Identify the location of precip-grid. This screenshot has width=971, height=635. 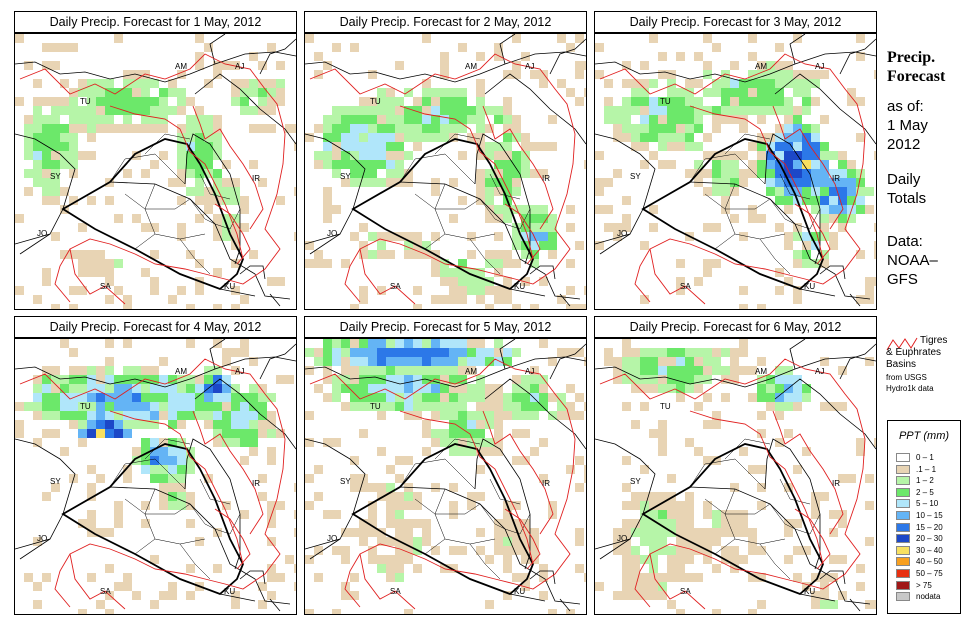
(155, 476).